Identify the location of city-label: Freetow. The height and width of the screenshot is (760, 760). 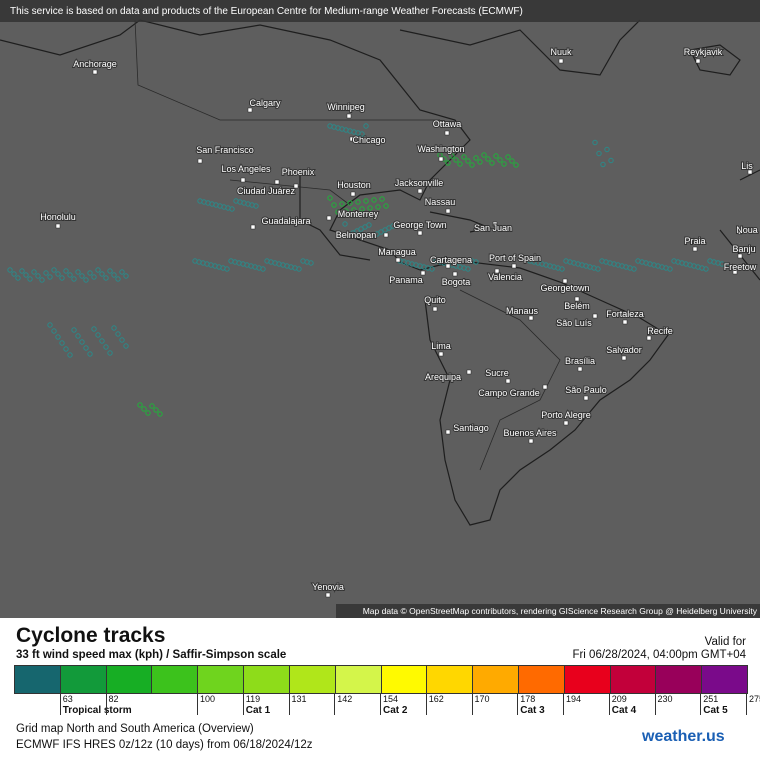
(740, 267).